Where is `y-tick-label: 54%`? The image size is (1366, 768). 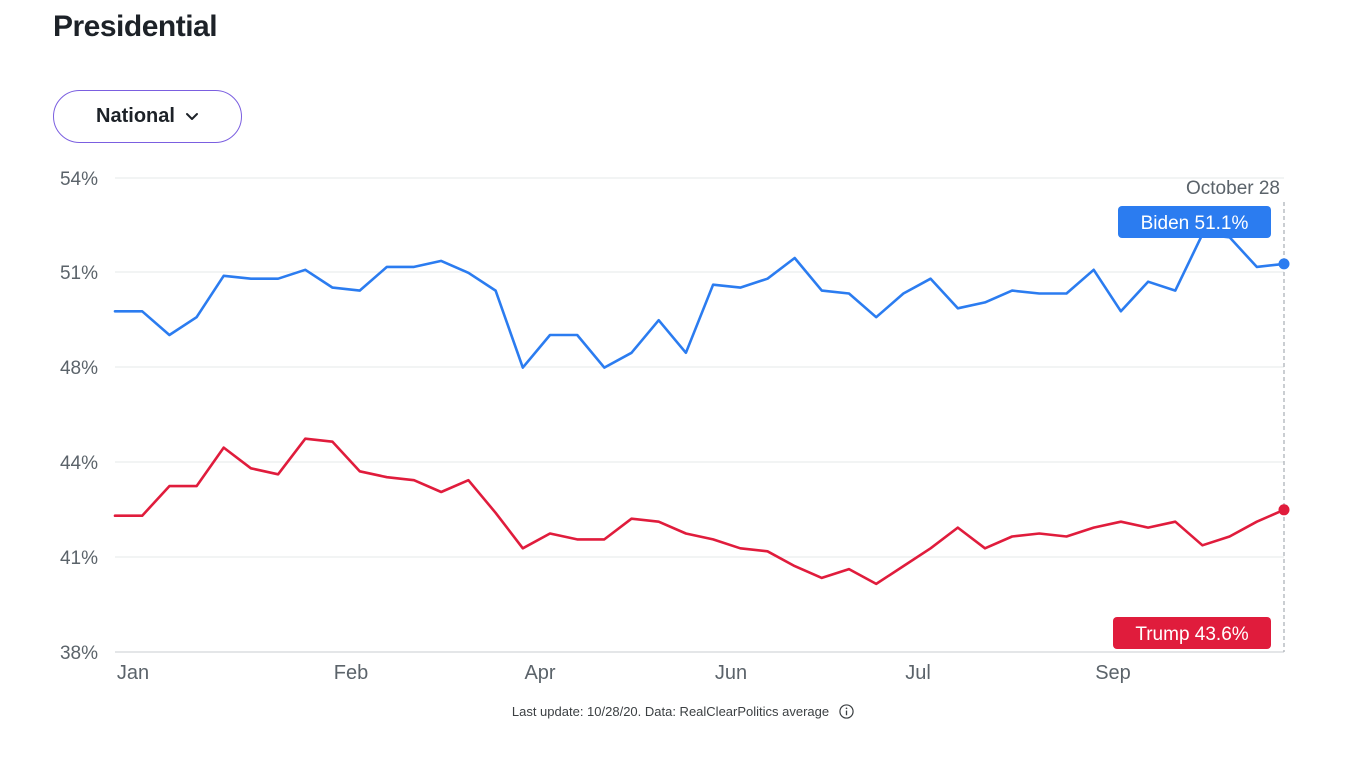
y-tick-label: 54% is located at coordinates (79, 179).